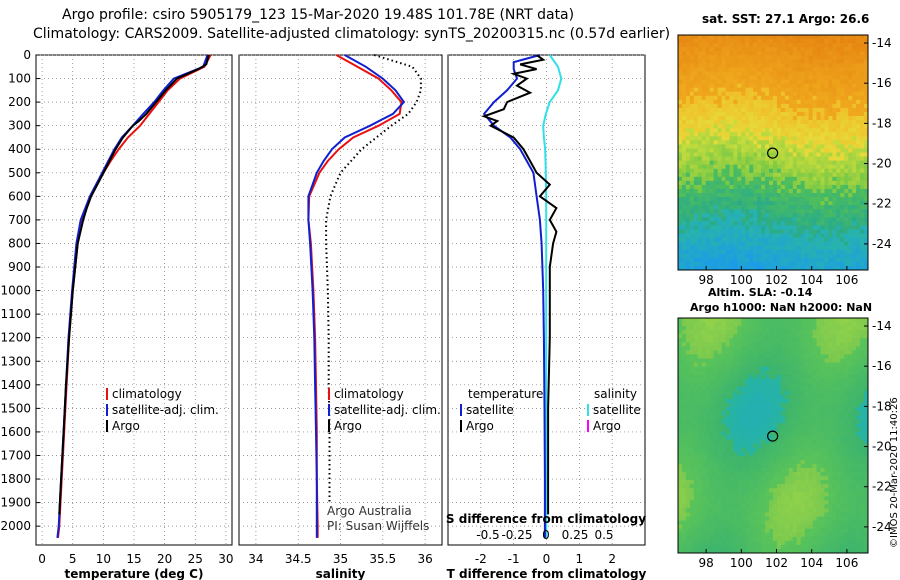  What do you see at coordinates (516, 535) in the screenshot?
I see `diff-sal-tick-1: -0.25` at bounding box center [516, 535].